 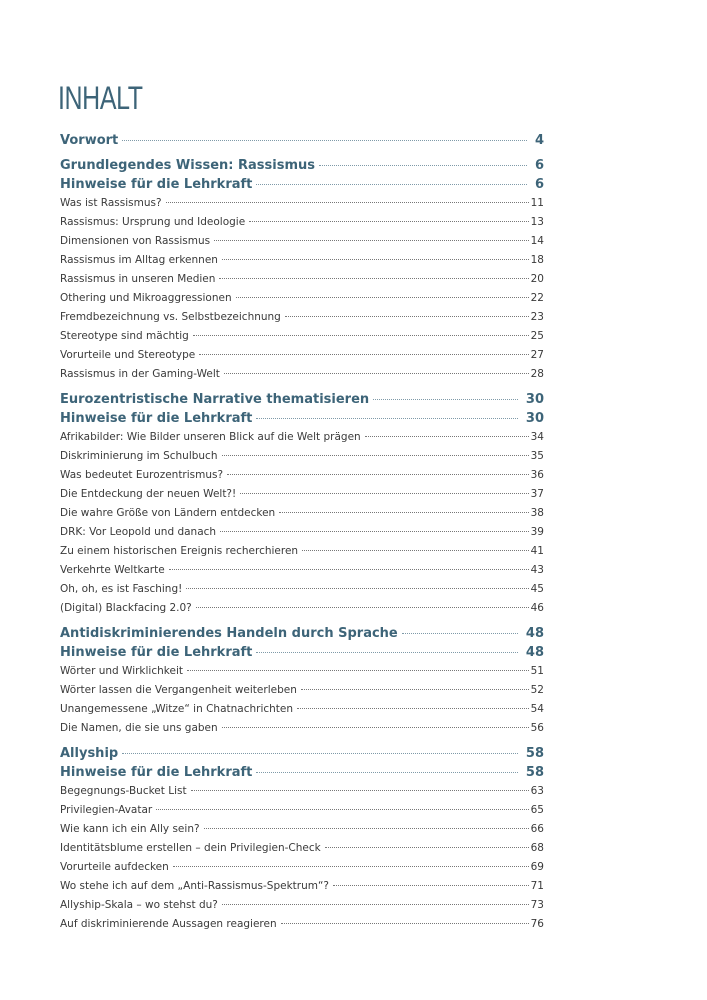 I want to click on page-number: 18, so click(x=537, y=260).